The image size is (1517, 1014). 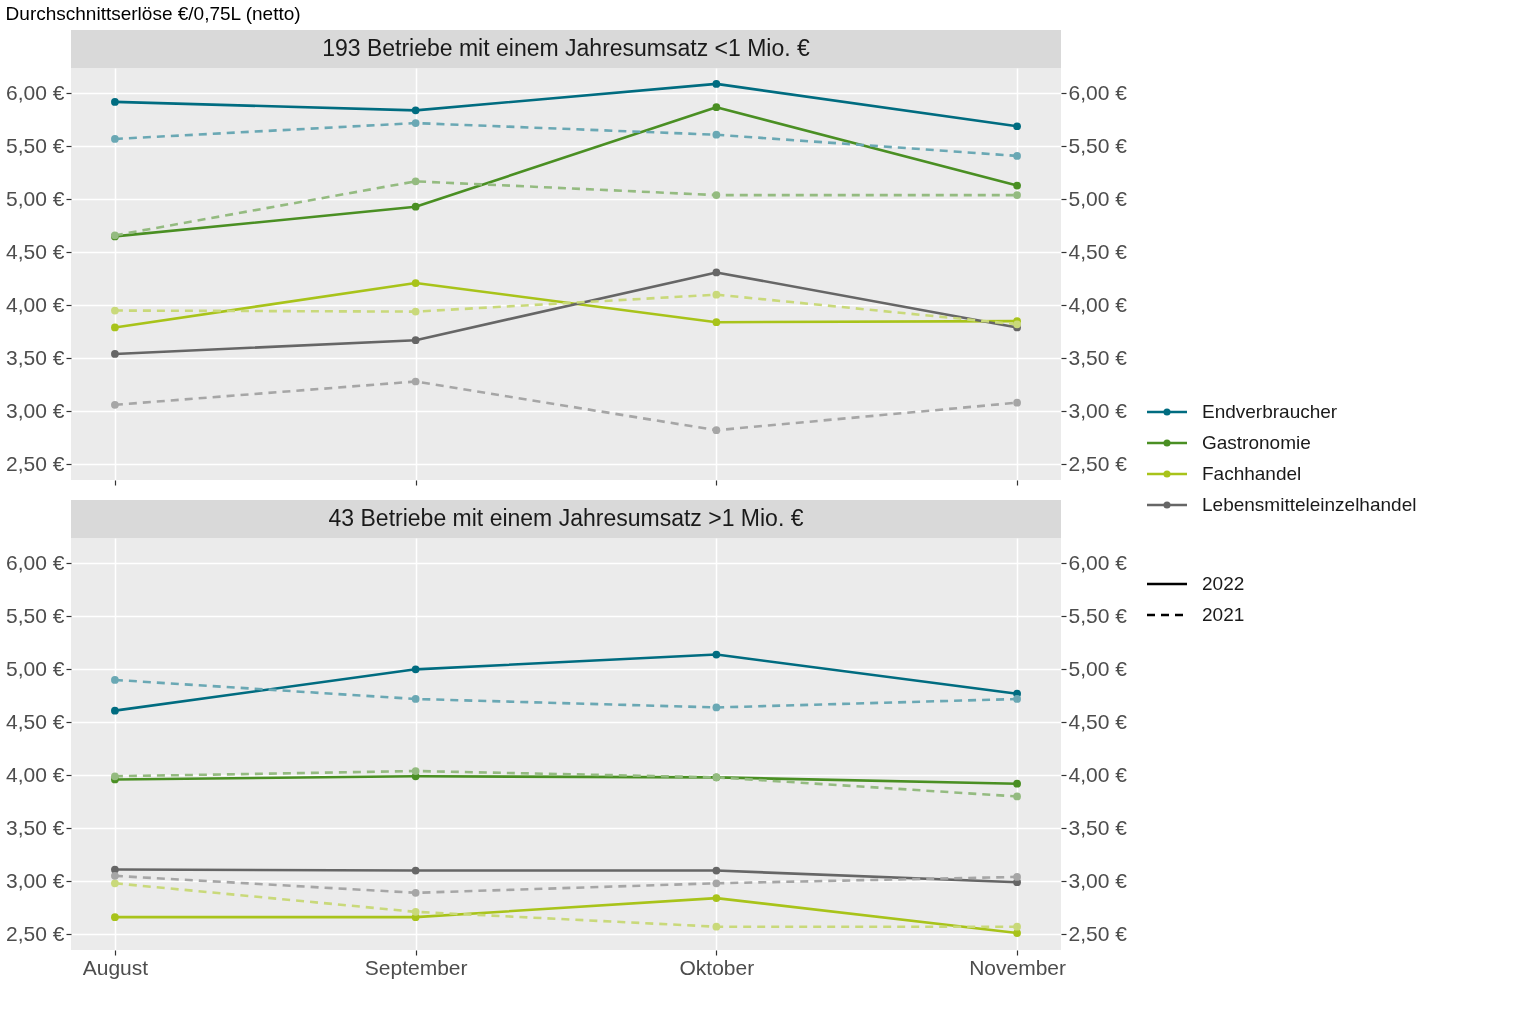 I want to click on chart-title: 193 Betriebe mit einem Jahresumsatz <1 Mio. €, so click(x=566, y=48).